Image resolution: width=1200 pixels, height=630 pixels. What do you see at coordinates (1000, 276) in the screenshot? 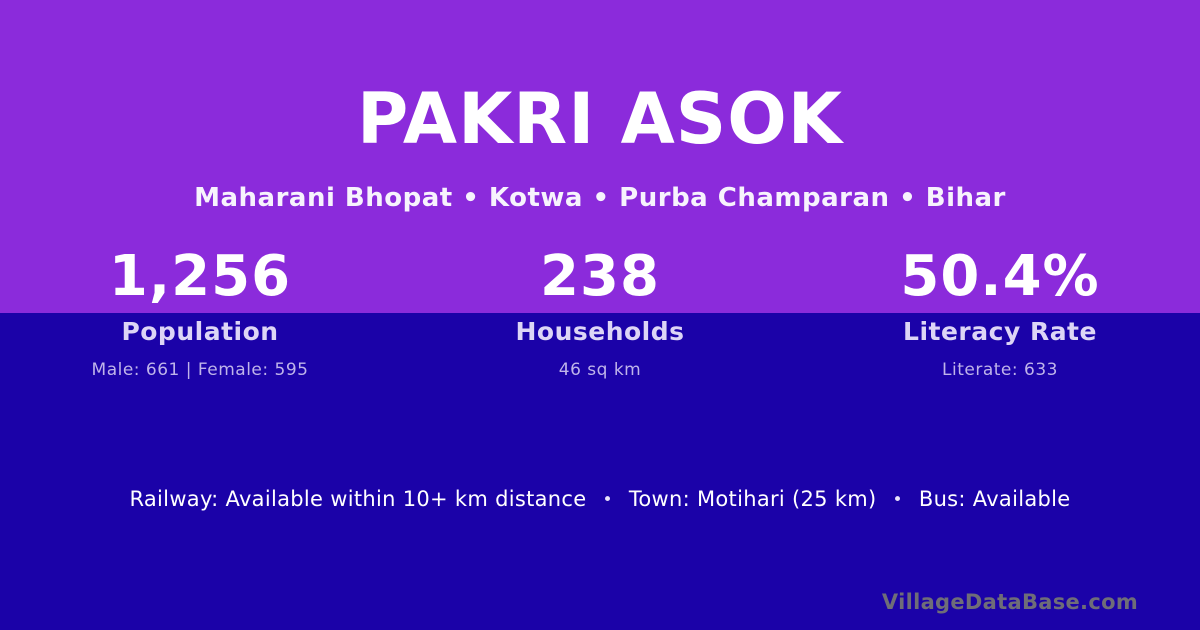
I see `literacy-value: 50.4%` at bounding box center [1000, 276].